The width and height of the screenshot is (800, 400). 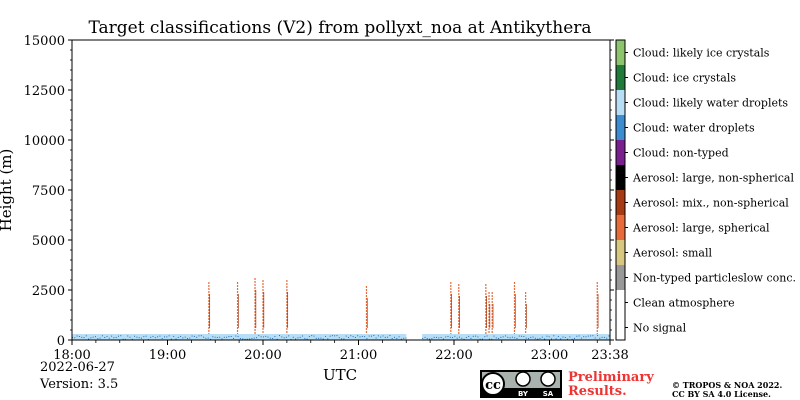 I want to click on legend-label: Aerosol: large, spherical, so click(x=701, y=228).